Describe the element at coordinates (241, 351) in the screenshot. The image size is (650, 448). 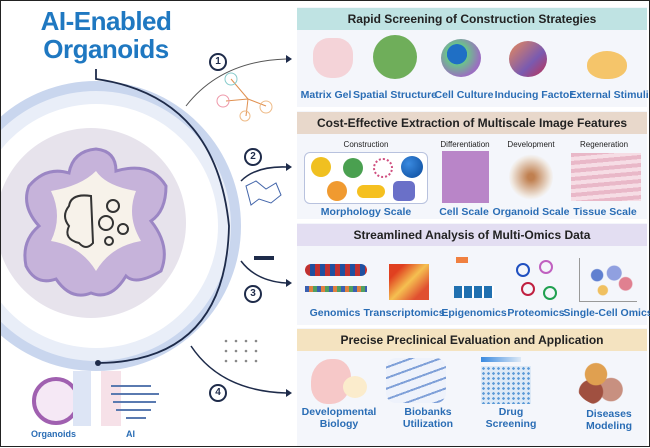
I see `dot-matrix-icon` at that location.